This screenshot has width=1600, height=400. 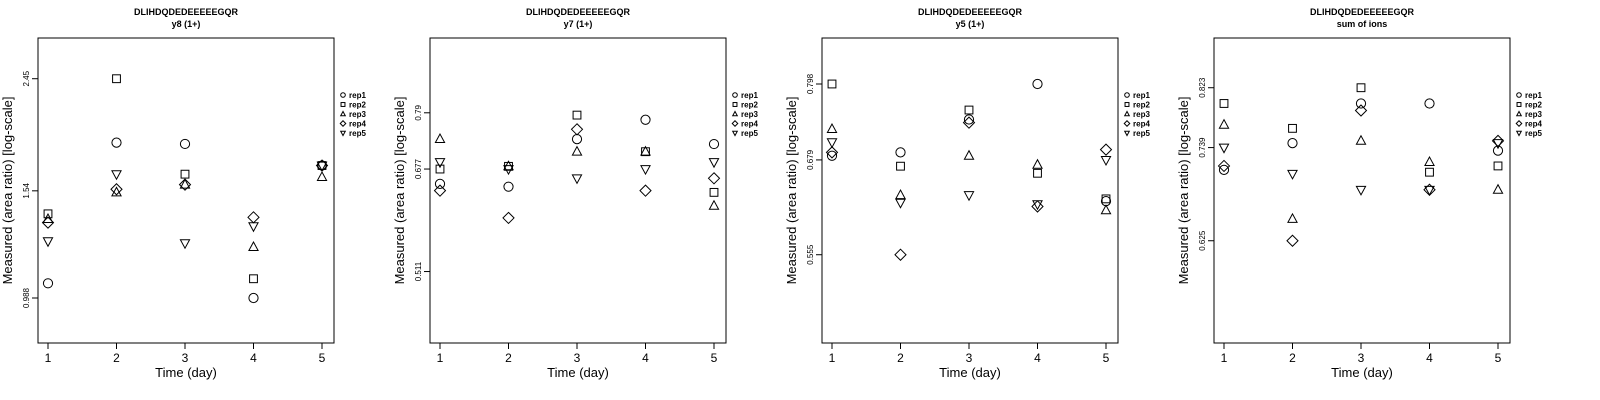 I want to click on chart-subtitle: y8 (1+), so click(x=186, y=24).